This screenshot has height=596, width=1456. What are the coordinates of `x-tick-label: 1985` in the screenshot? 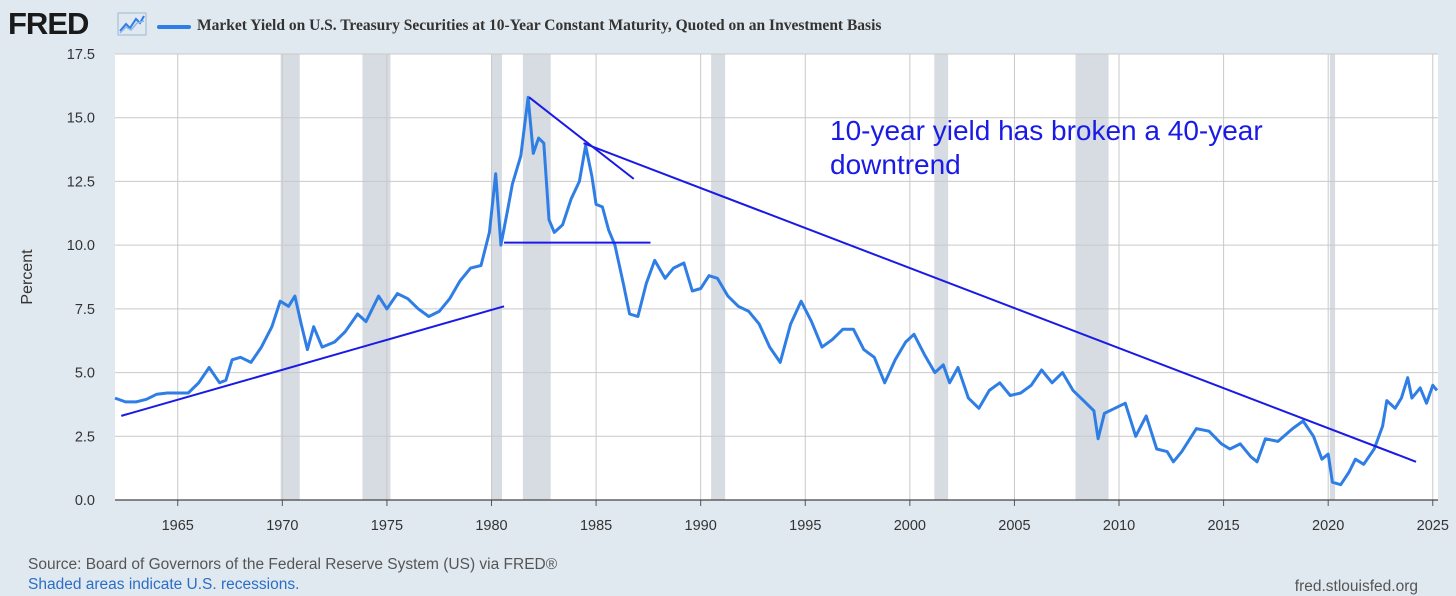 It's located at (596, 526).